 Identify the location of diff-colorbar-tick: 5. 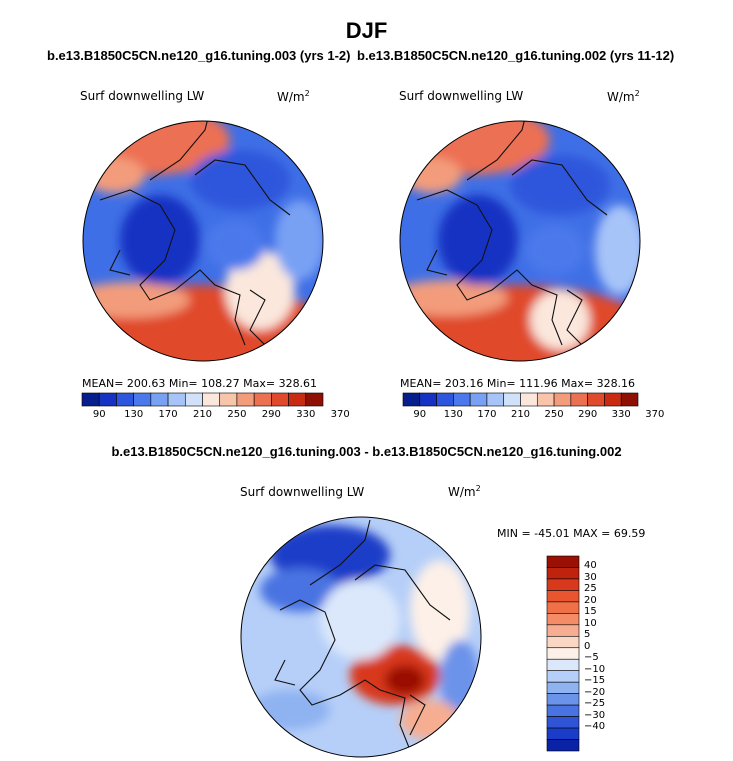
(587, 635).